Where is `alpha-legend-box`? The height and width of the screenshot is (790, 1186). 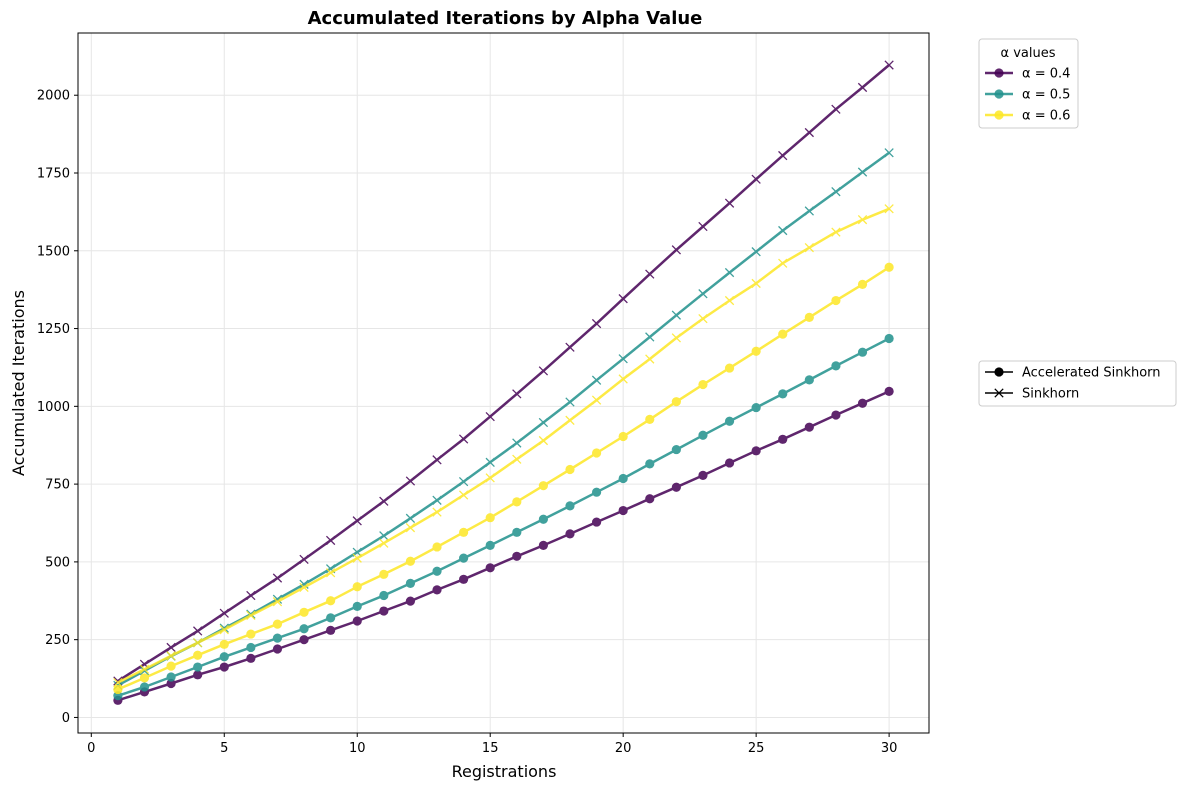
alpha-legend-box is located at coordinates (1028, 83).